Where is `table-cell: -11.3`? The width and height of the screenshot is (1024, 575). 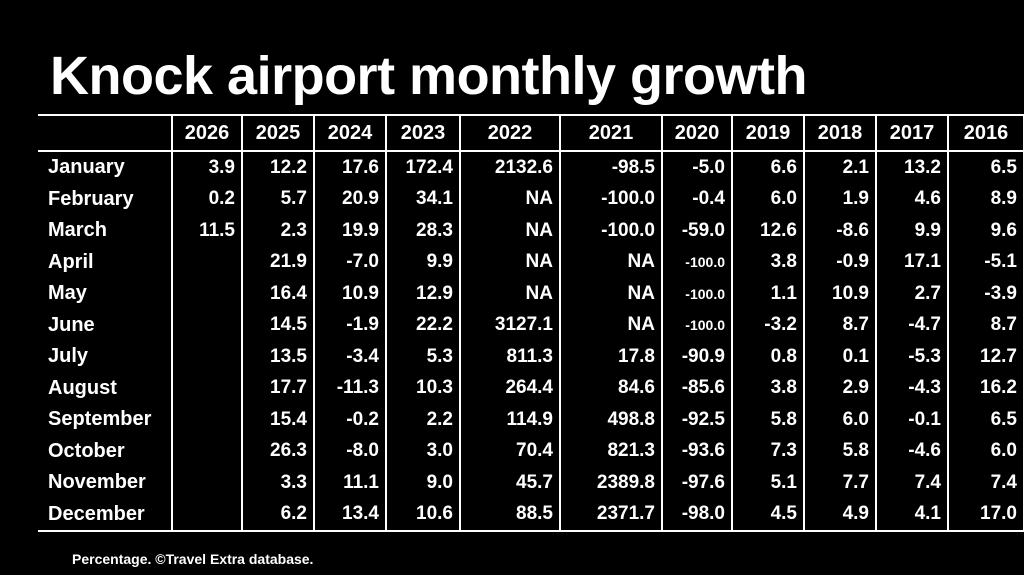 table-cell: -11.3 is located at coordinates (350, 388).